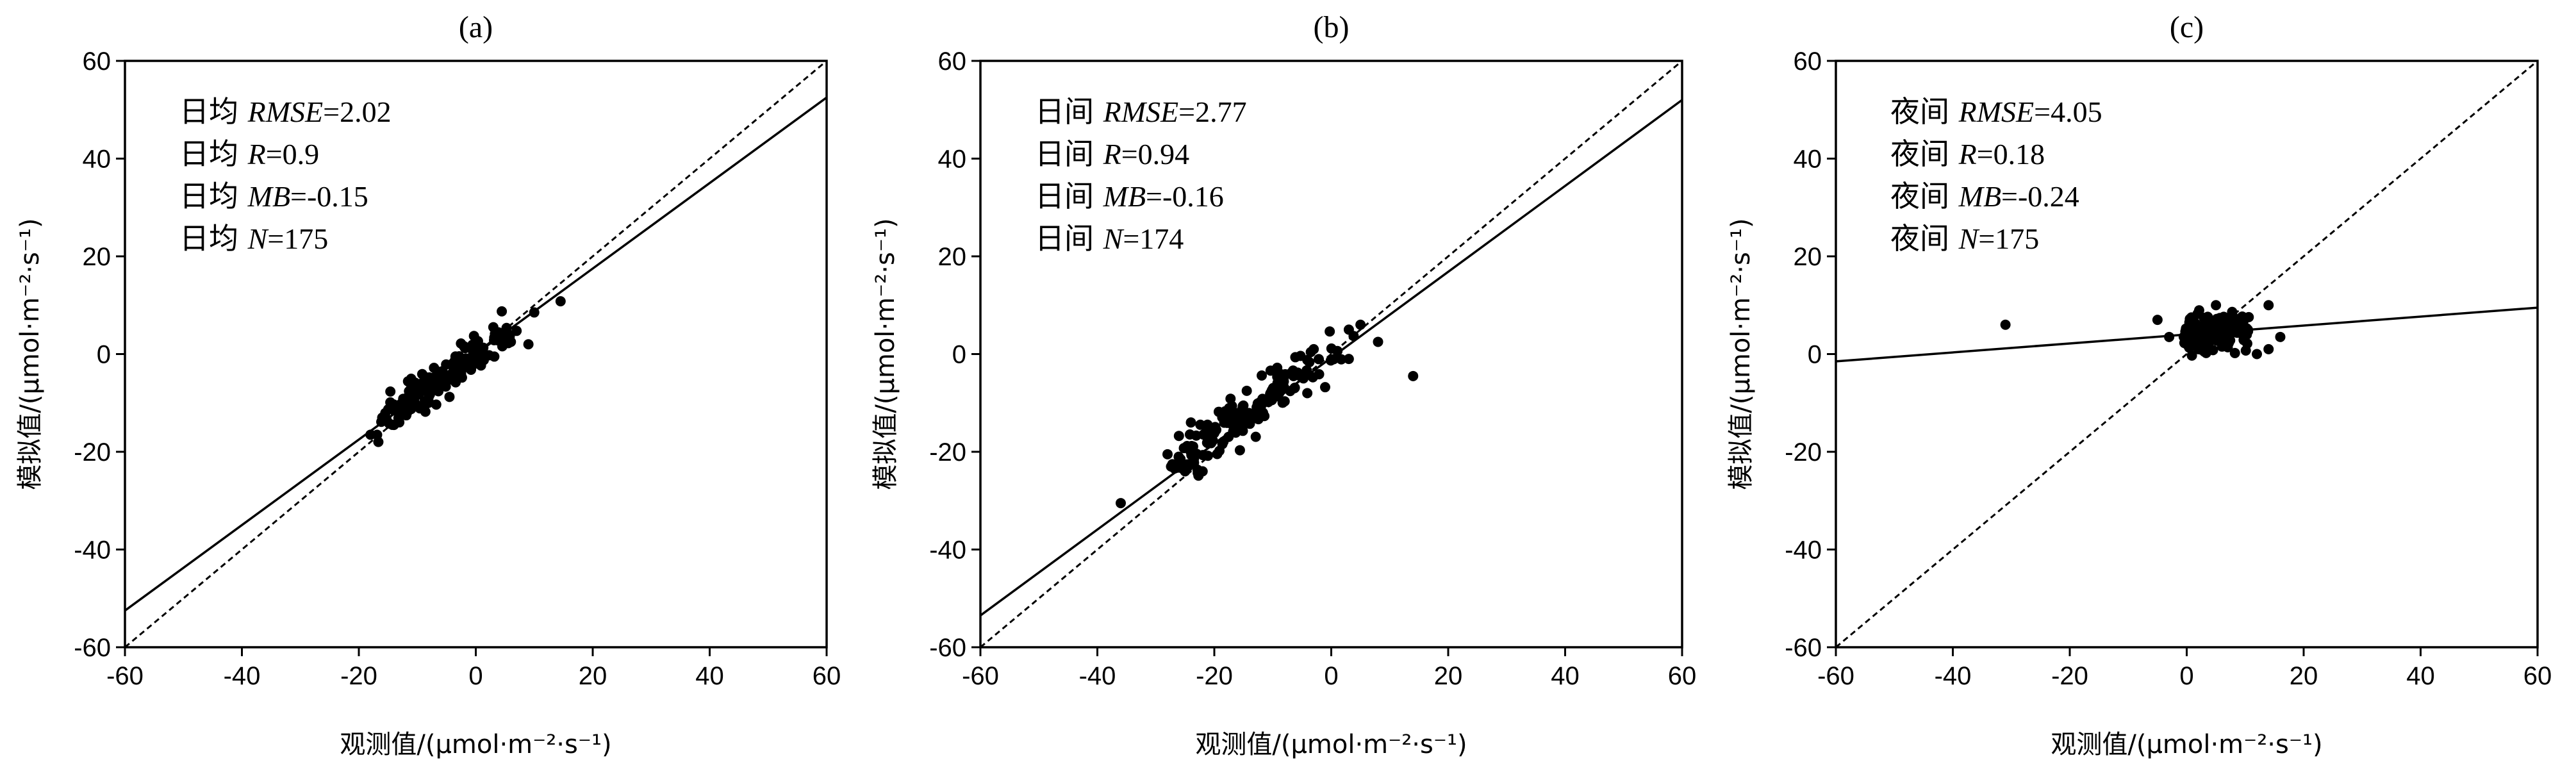  What do you see at coordinates (2040, 196) in the screenshot?
I see `stat-value: =-0.24` at bounding box center [2040, 196].